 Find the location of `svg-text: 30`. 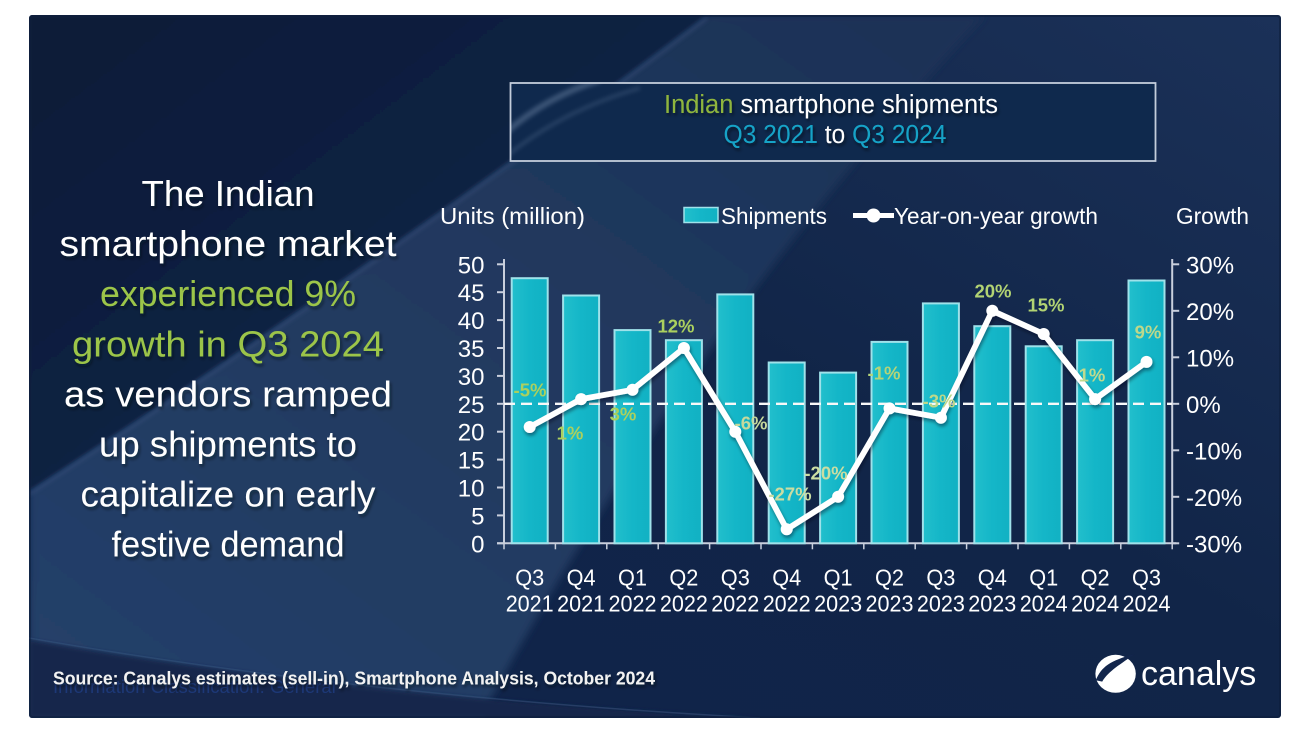

svg-text: 30 is located at coordinates (471, 377).